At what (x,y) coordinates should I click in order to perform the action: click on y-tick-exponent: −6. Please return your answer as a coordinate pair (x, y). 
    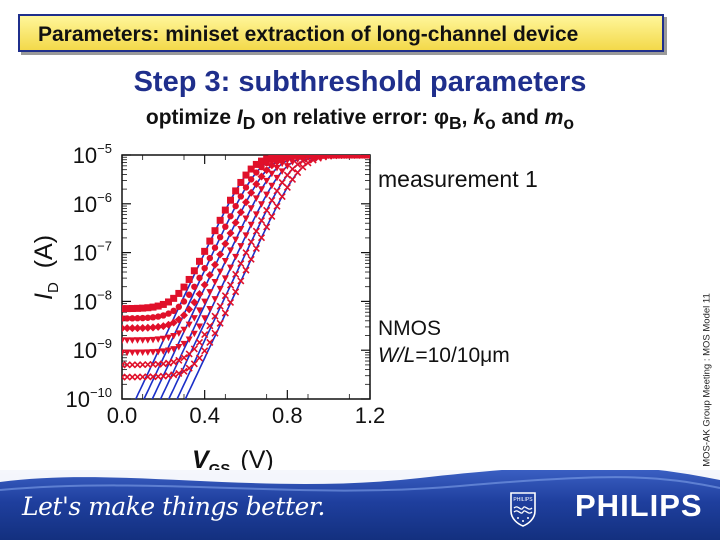
    Looking at the image, I should click on (104, 197).